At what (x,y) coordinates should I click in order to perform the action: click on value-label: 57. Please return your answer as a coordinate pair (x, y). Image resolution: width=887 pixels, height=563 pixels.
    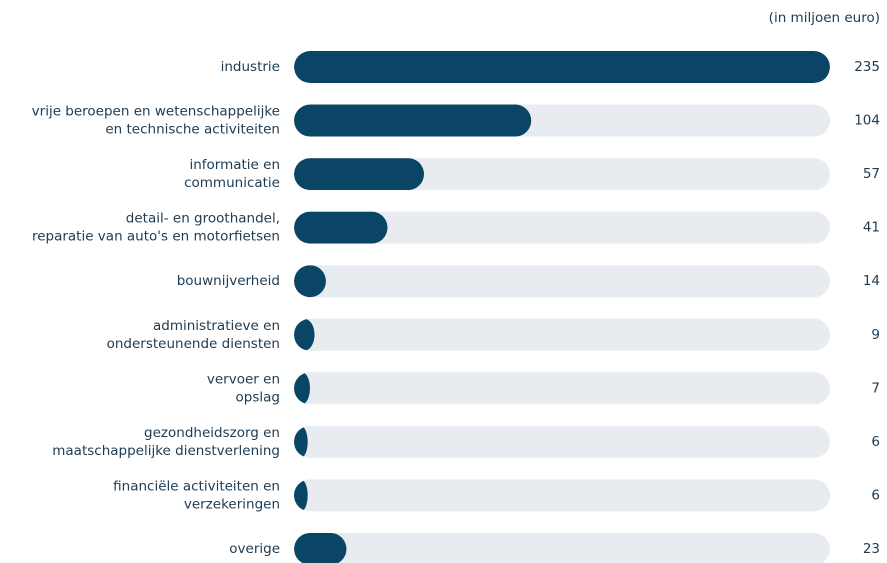
    Looking at the image, I should click on (871, 174).